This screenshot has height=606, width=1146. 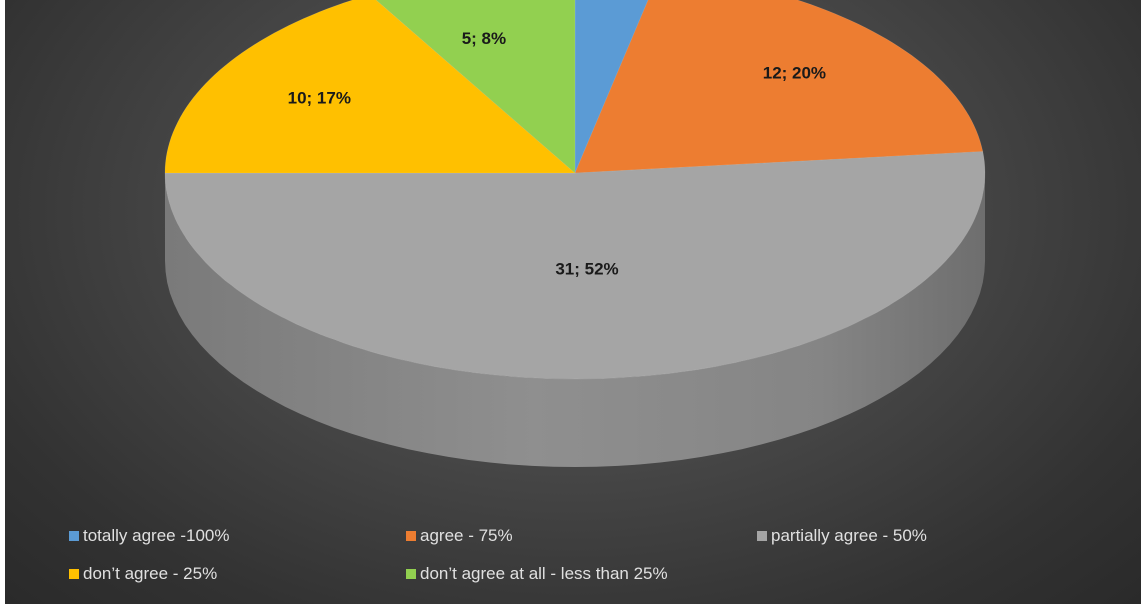 I want to click on data-label-4: 5; 8%, so click(x=484, y=38).